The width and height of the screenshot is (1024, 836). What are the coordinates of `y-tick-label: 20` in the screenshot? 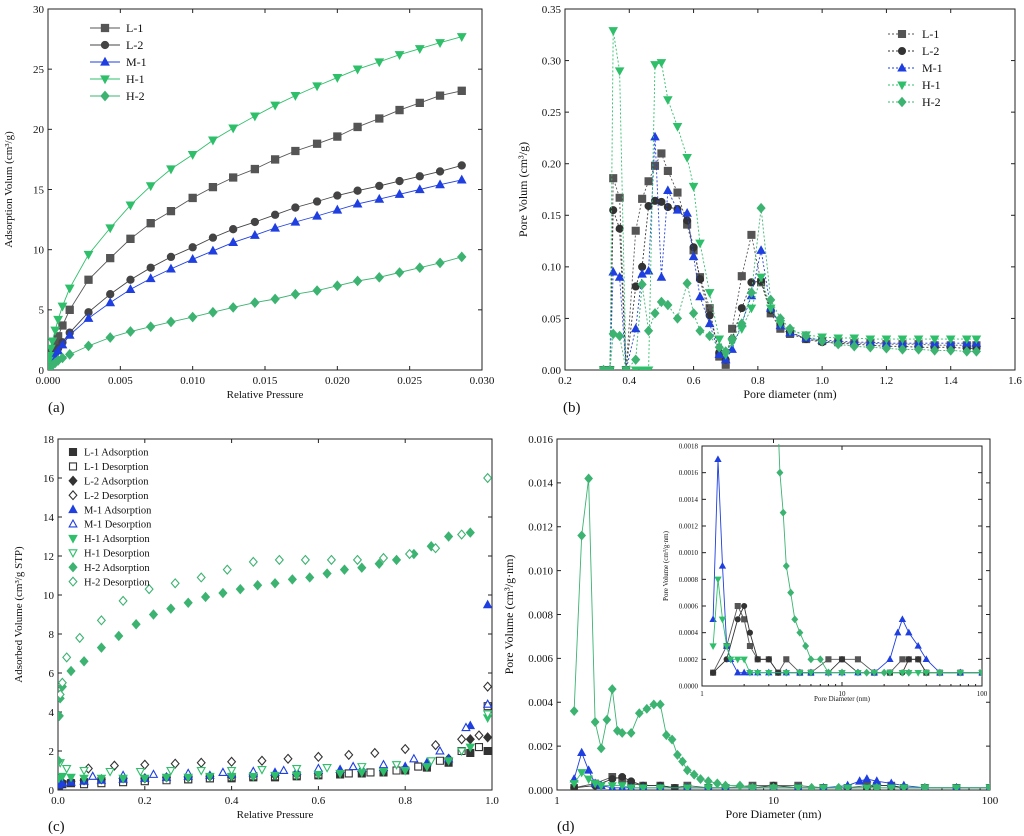 It's located at (39, 130).